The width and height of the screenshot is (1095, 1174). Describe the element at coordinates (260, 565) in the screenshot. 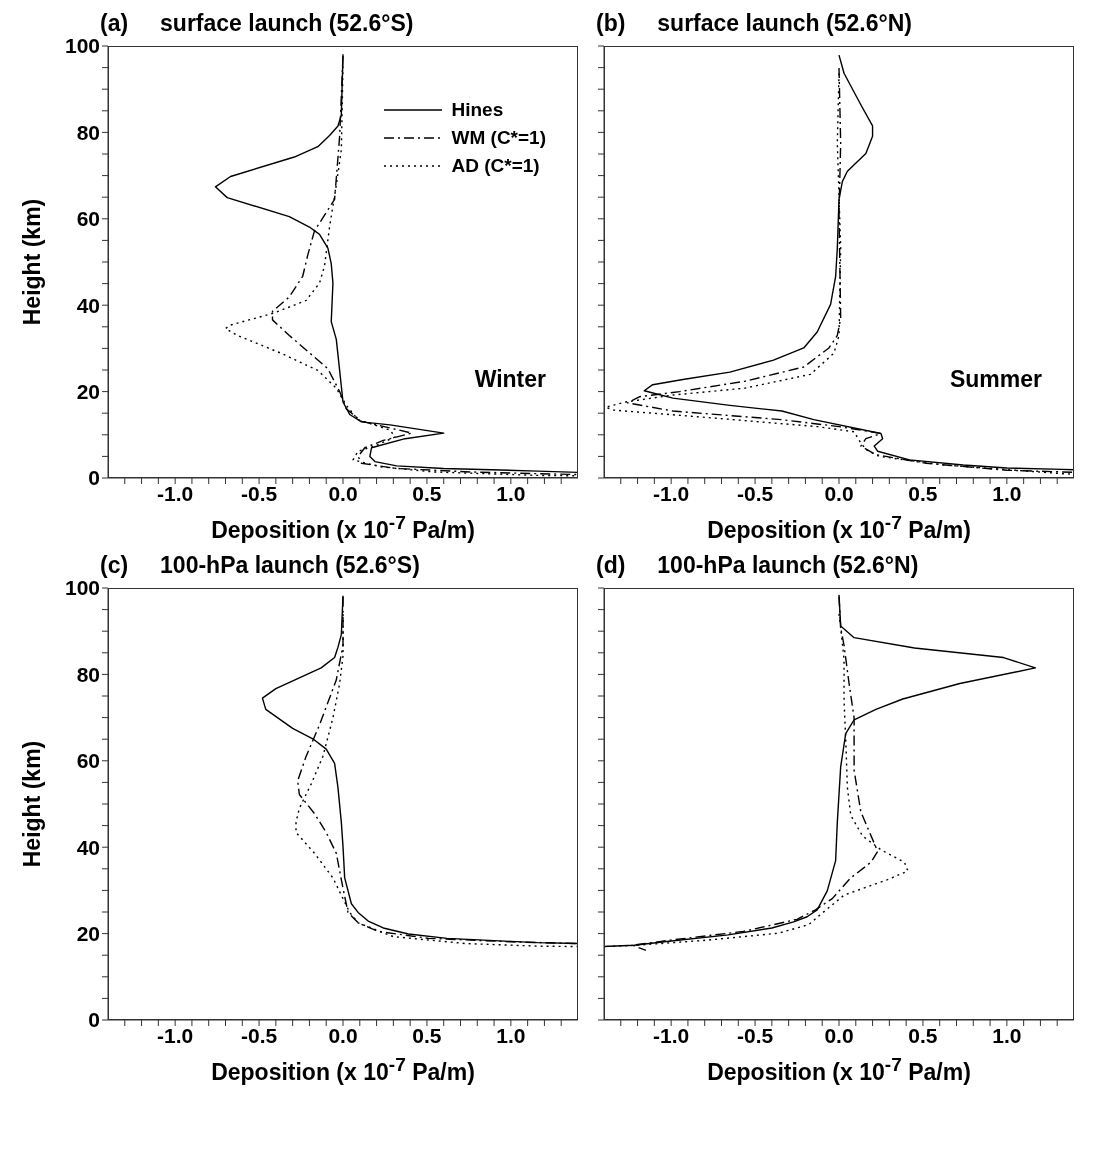

I see `chart-title: (c) 100-hPa launch (52.6°S)` at that location.